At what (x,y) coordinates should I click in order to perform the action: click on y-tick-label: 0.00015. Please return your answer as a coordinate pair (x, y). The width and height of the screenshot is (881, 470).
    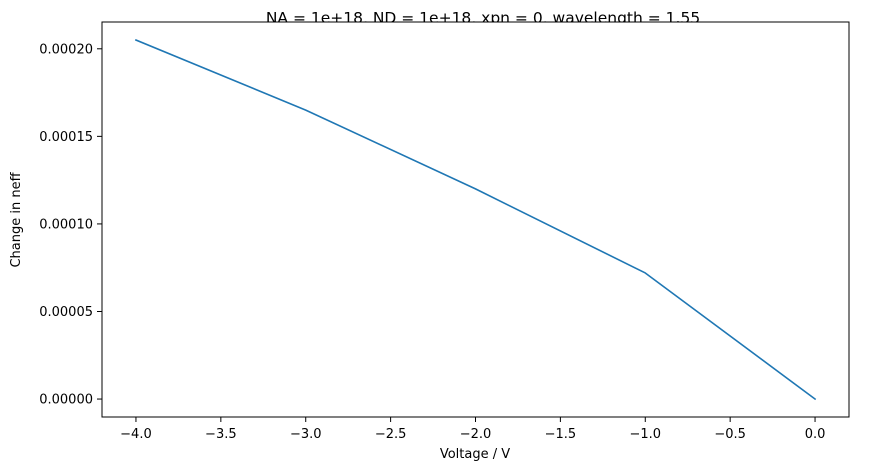
    Looking at the image, I should click on (66, 137).